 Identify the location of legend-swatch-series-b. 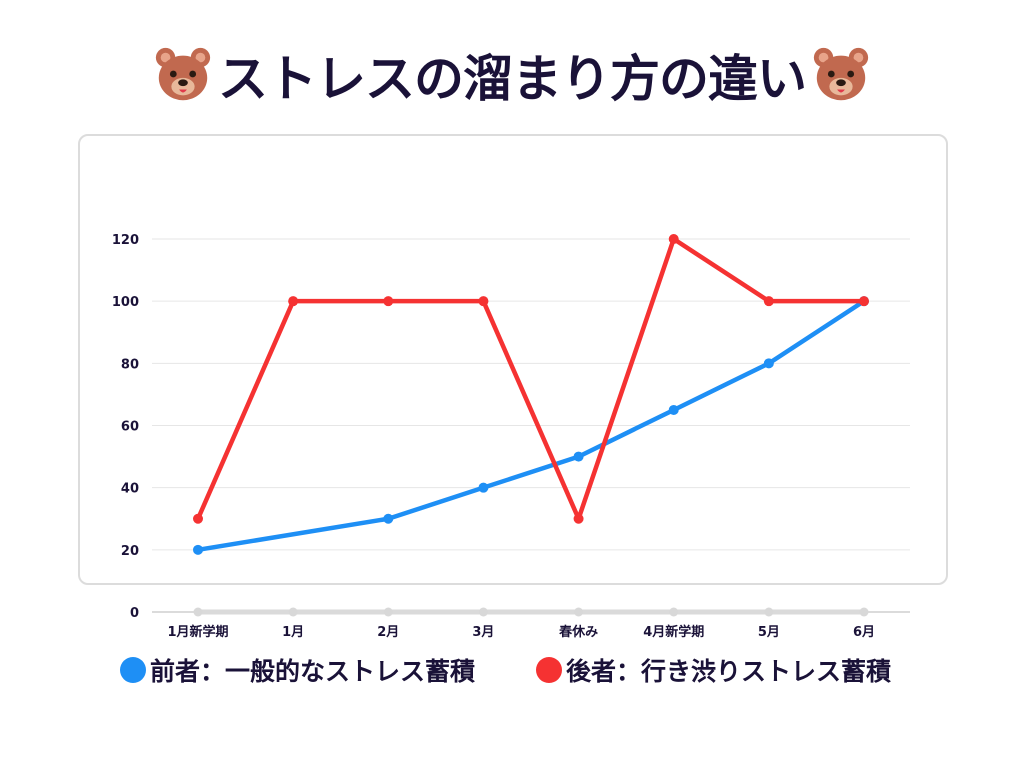
(549, 670).